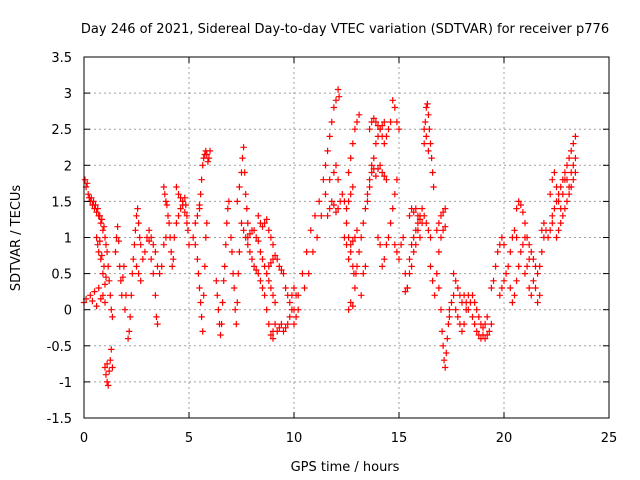 This screenshot has height=480, width=640. Describe the element at coordinates (348, 438) in the screenshot. I see `x-tick-labels: 0 5 10 15 20 25` at that location.